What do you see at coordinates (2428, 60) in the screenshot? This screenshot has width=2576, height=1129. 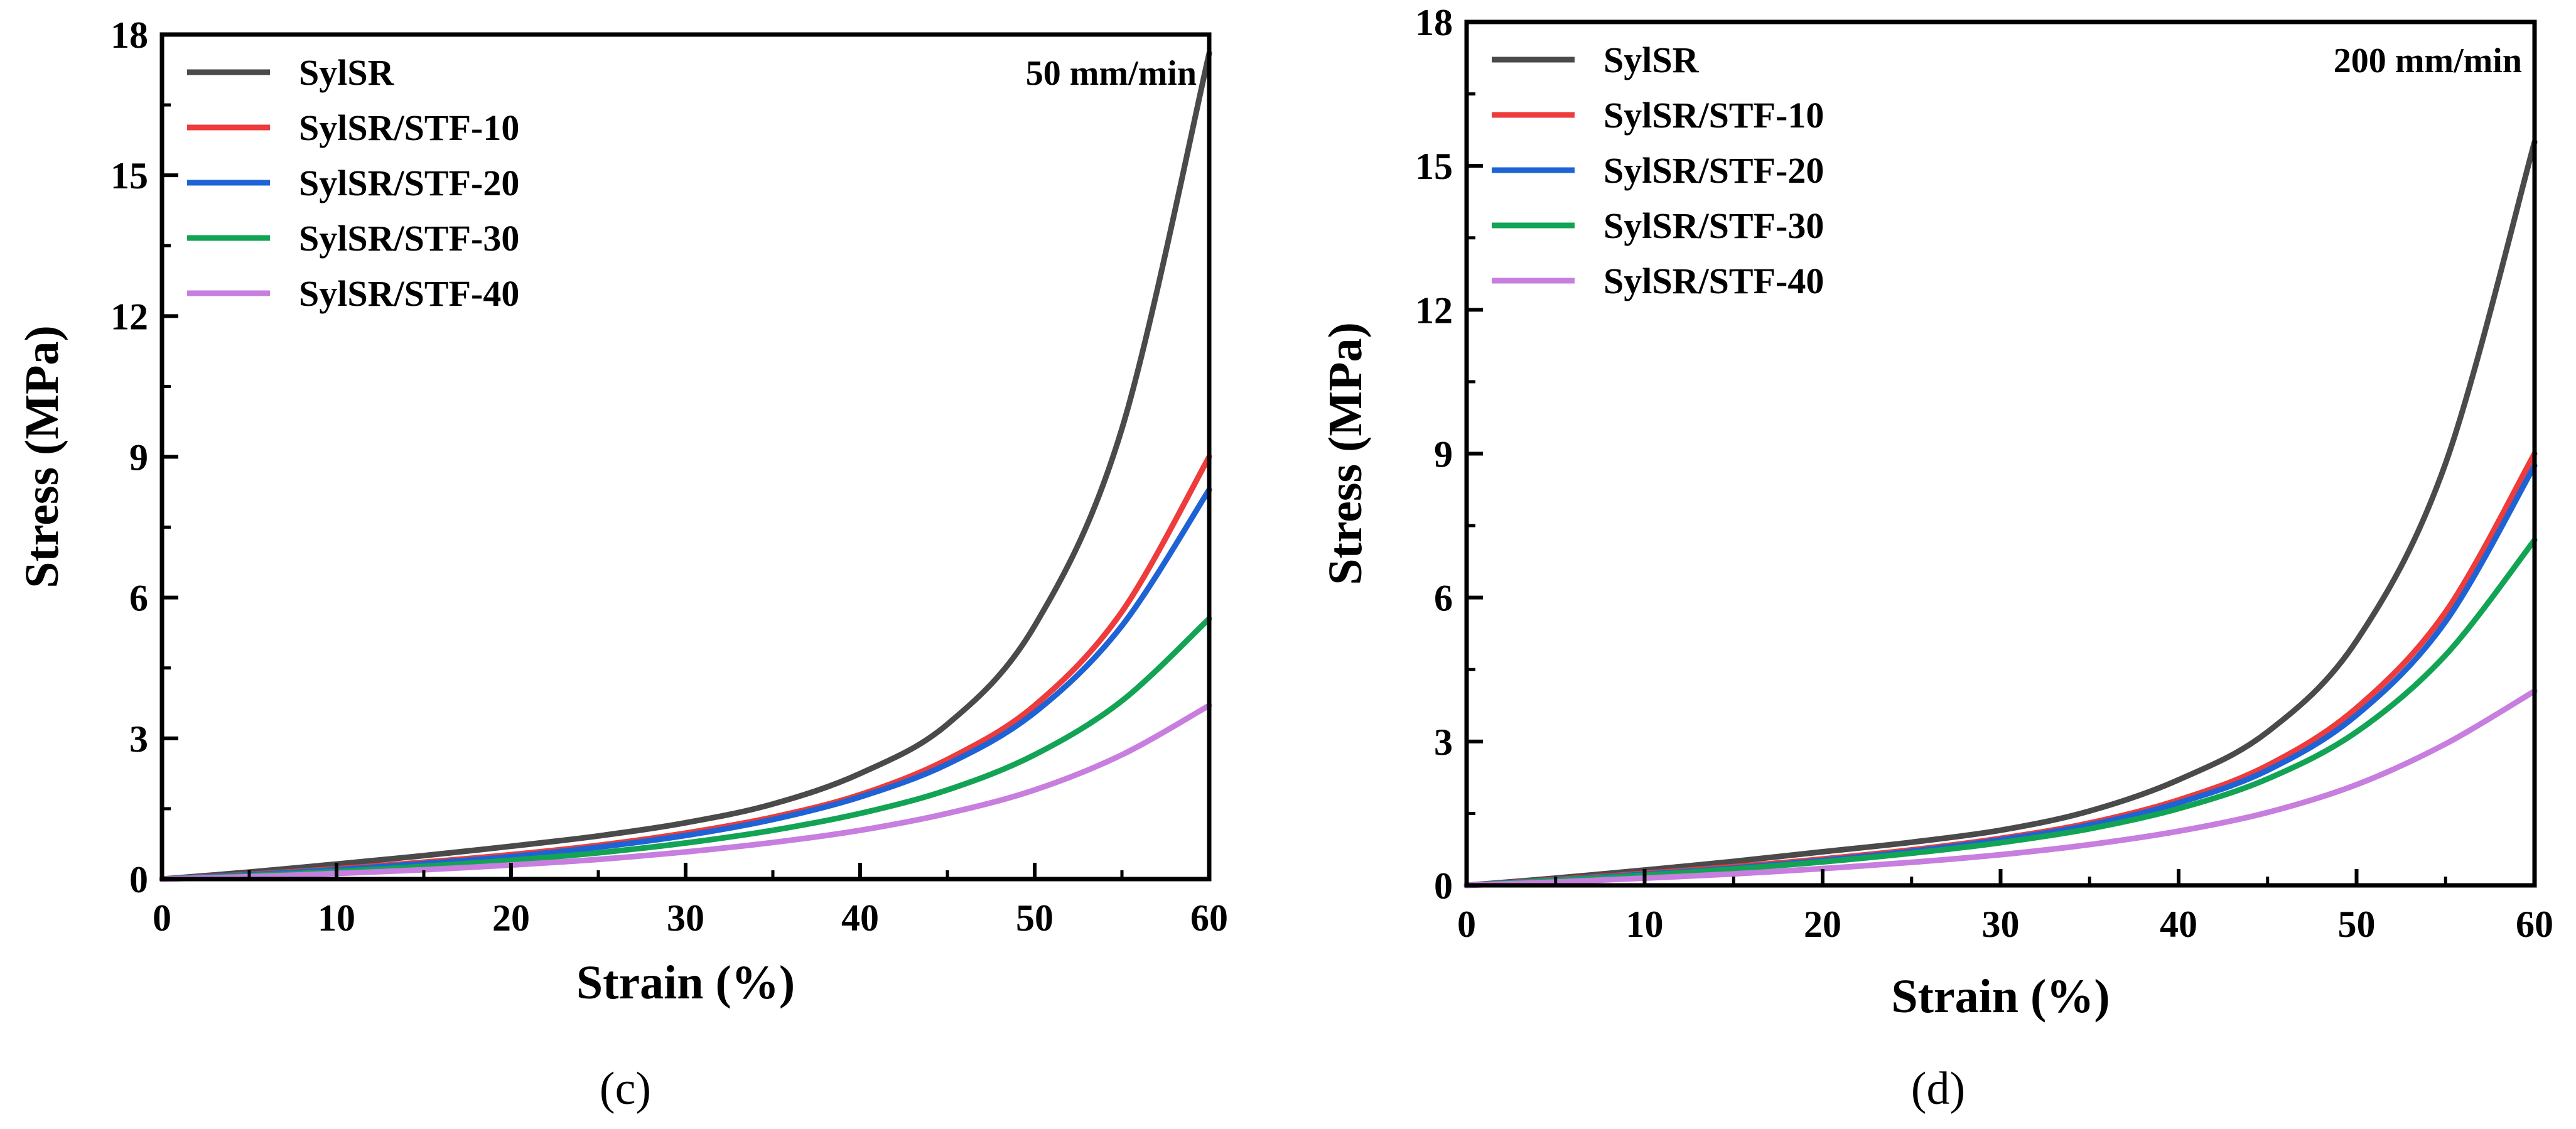 I see `rate-annotation: 200 mm/min` at bounding box center [2428, 60].